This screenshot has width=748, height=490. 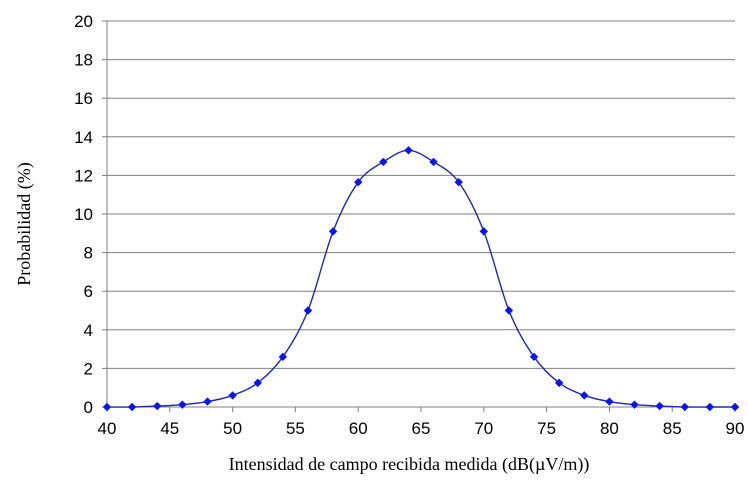 I want to click on y-tick-label: 12, so click(x=83, y=175).